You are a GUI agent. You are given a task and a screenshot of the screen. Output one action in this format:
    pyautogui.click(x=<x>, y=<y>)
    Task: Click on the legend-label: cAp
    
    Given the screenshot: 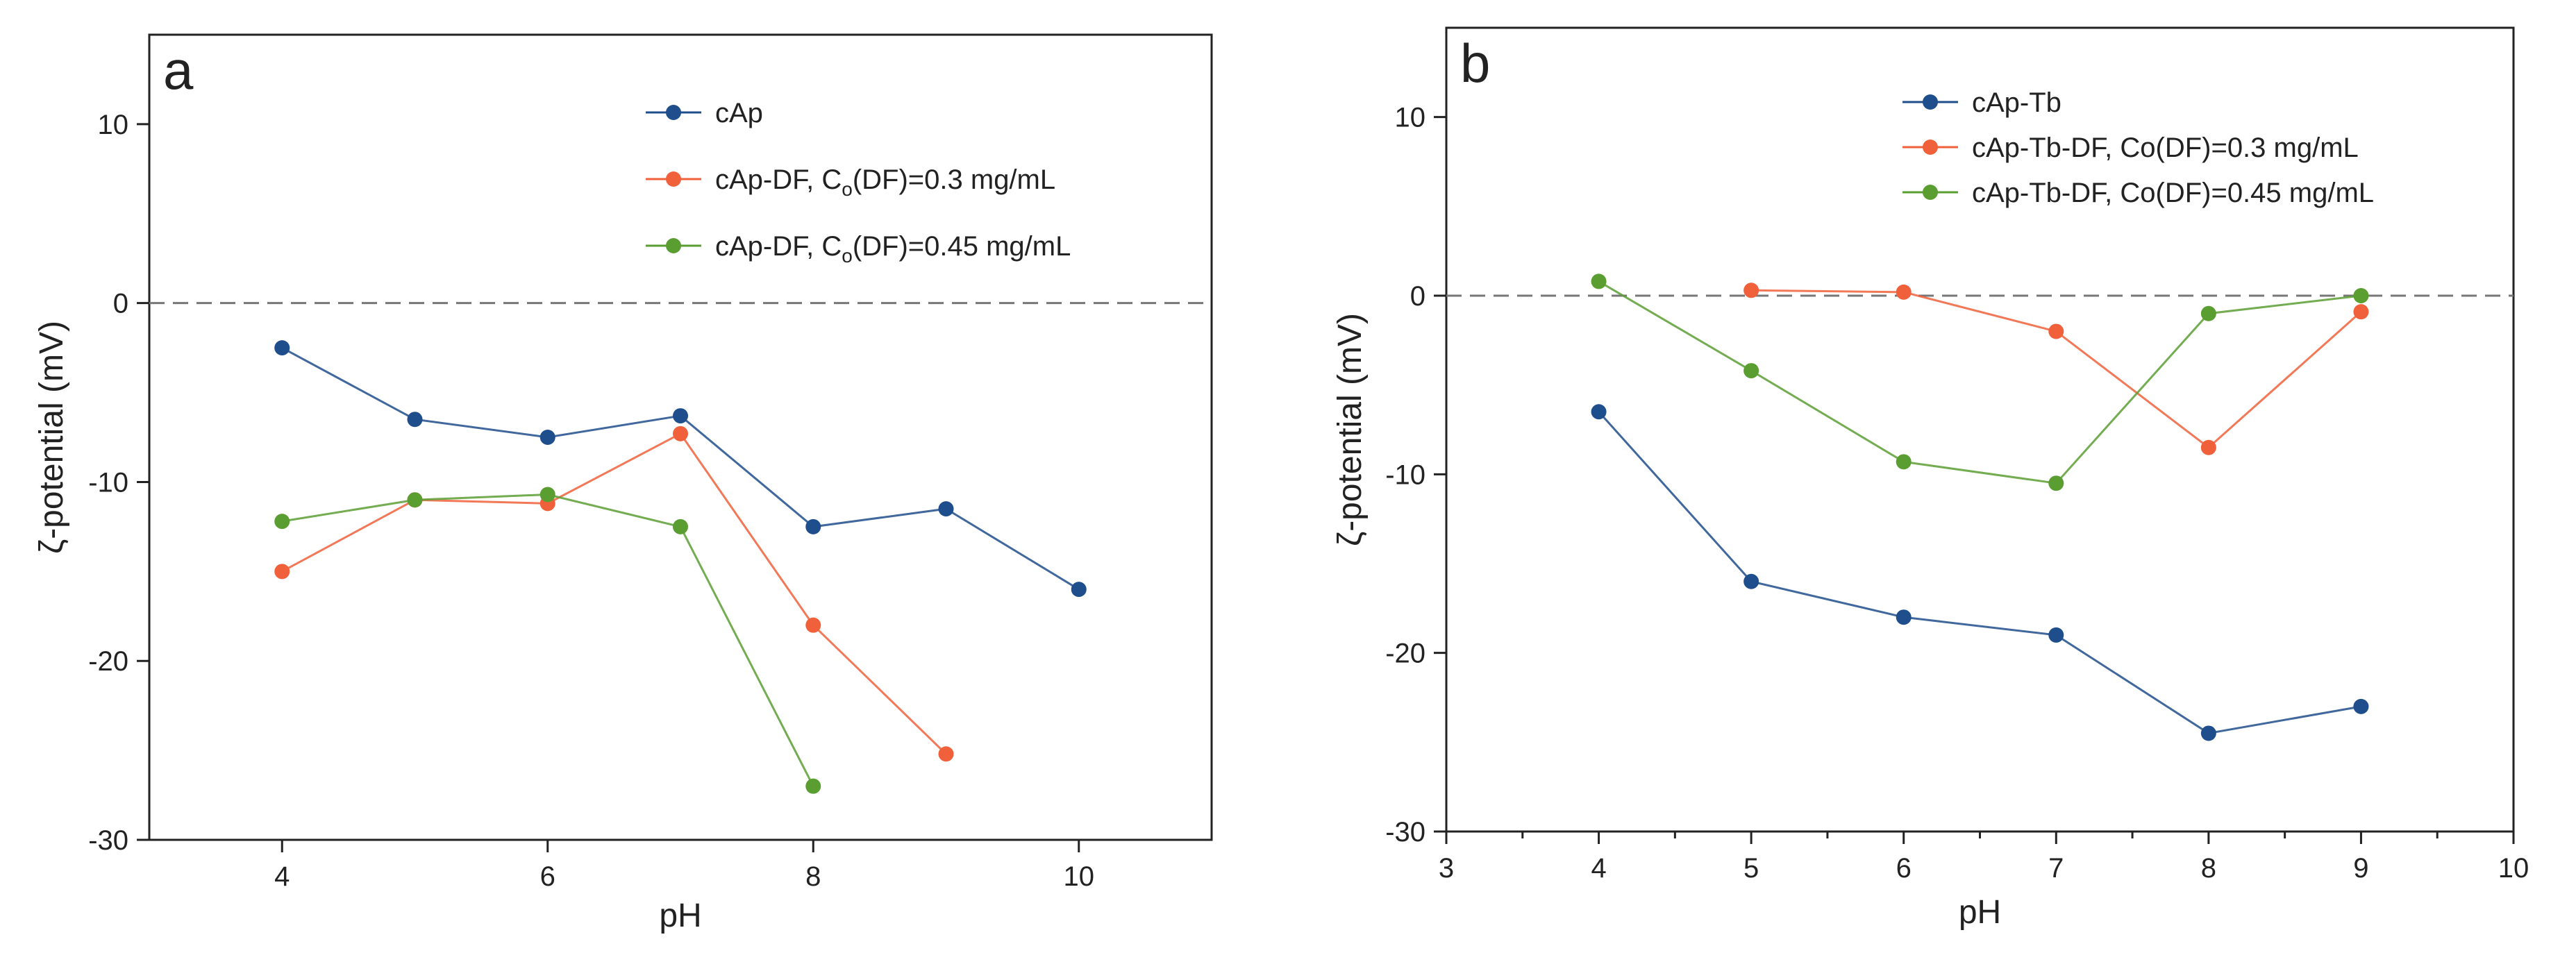 What is the action you would take?
    pyautogui.click(x=739, y=113)
    